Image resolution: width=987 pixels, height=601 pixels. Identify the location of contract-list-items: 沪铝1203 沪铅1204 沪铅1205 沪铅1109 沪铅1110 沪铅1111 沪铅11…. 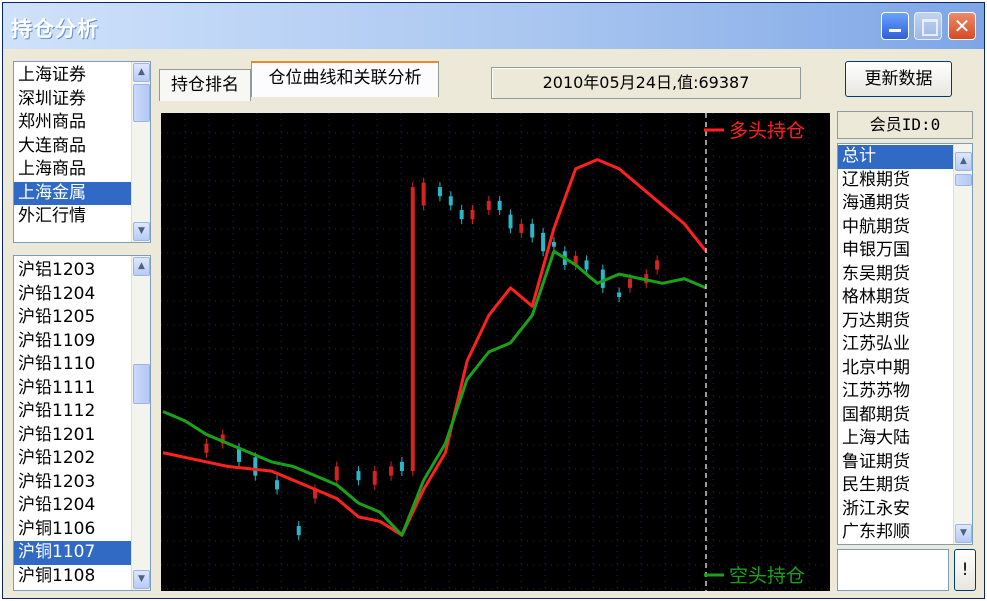
(73, 423).